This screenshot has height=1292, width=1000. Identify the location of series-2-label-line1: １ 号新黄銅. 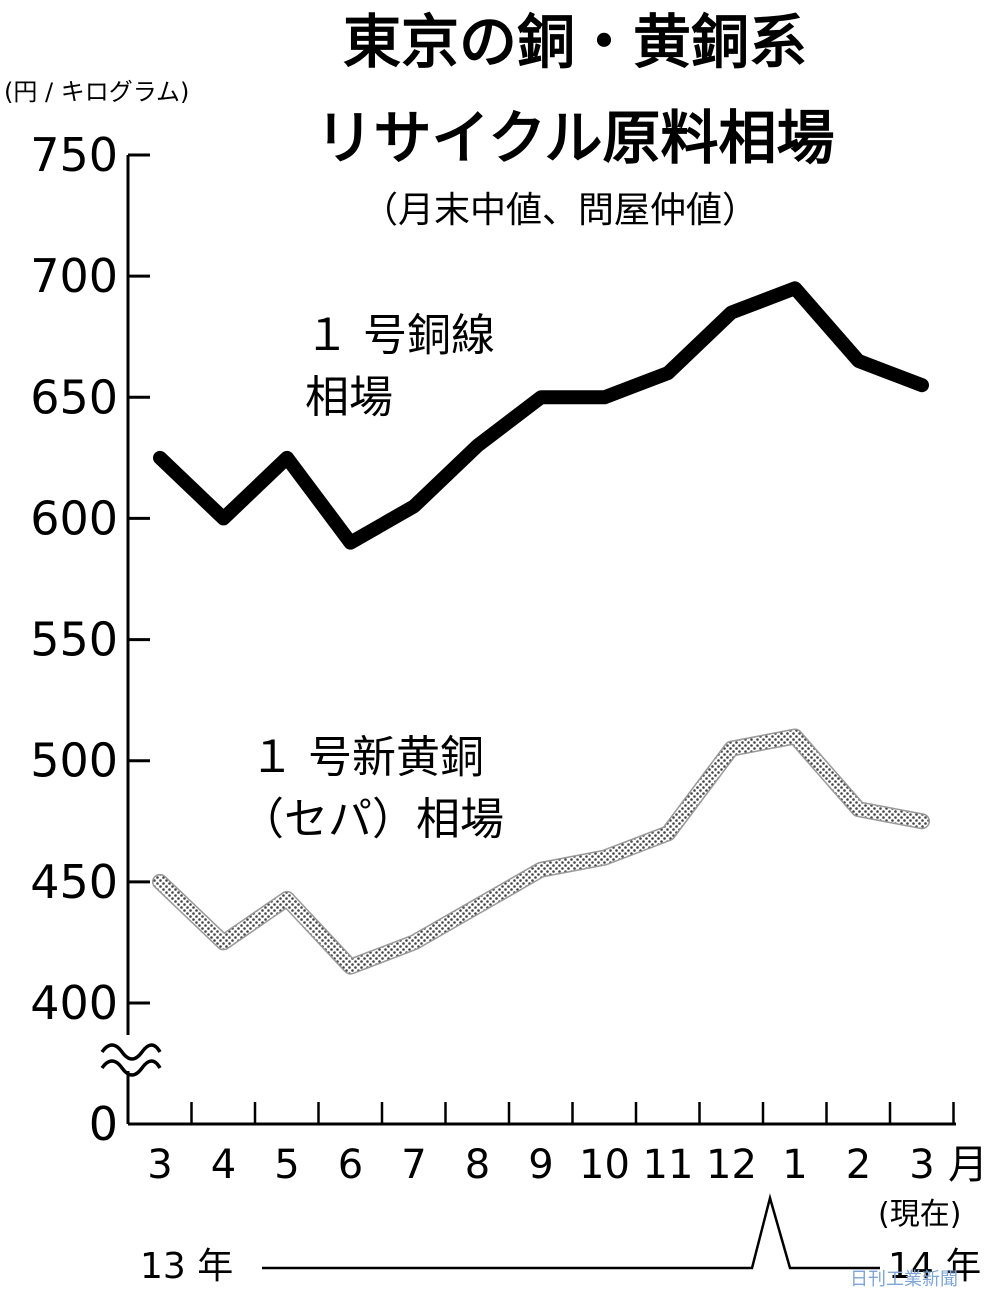
(367, 757).